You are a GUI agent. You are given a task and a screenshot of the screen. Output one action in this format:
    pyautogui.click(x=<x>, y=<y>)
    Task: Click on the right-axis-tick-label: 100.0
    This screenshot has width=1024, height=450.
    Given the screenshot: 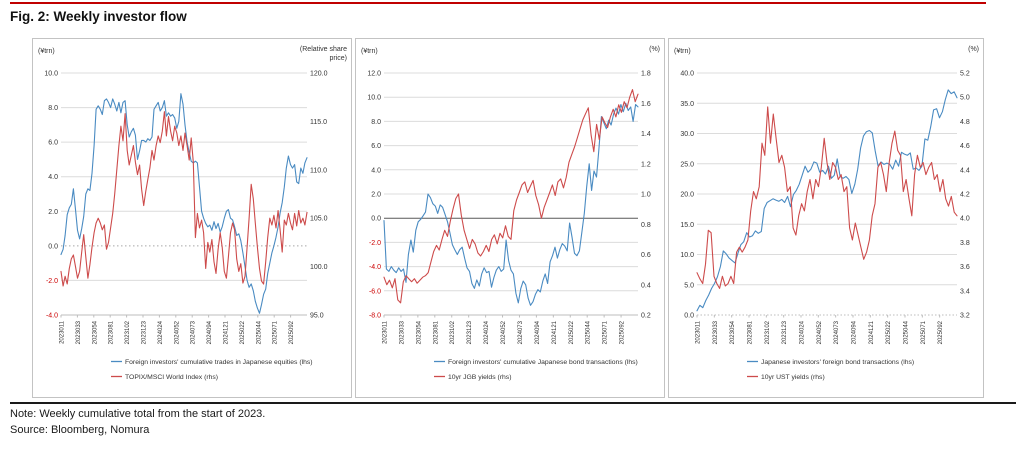 What is the action you would take?
    pyautogui.click(x=319, y=267)
    